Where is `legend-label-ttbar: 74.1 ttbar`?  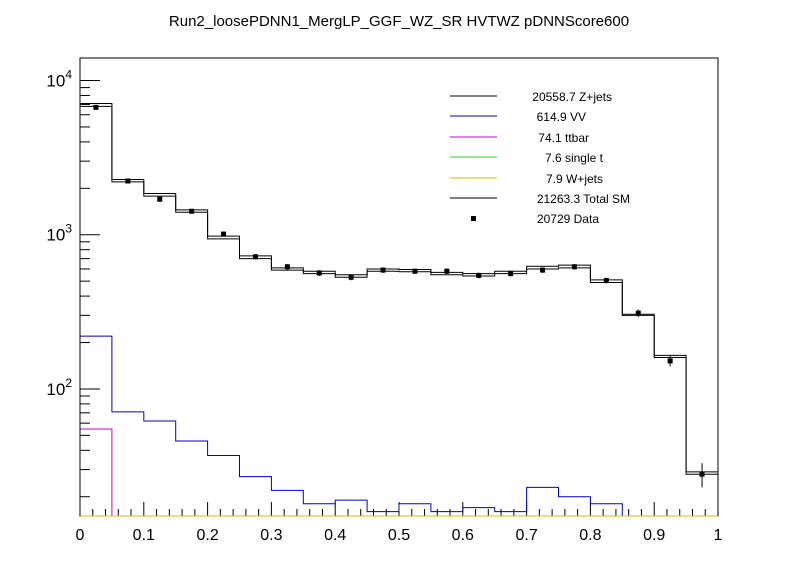
legend-label-ttbar: 74.1 ttbar is located at coordinates (563, 138).